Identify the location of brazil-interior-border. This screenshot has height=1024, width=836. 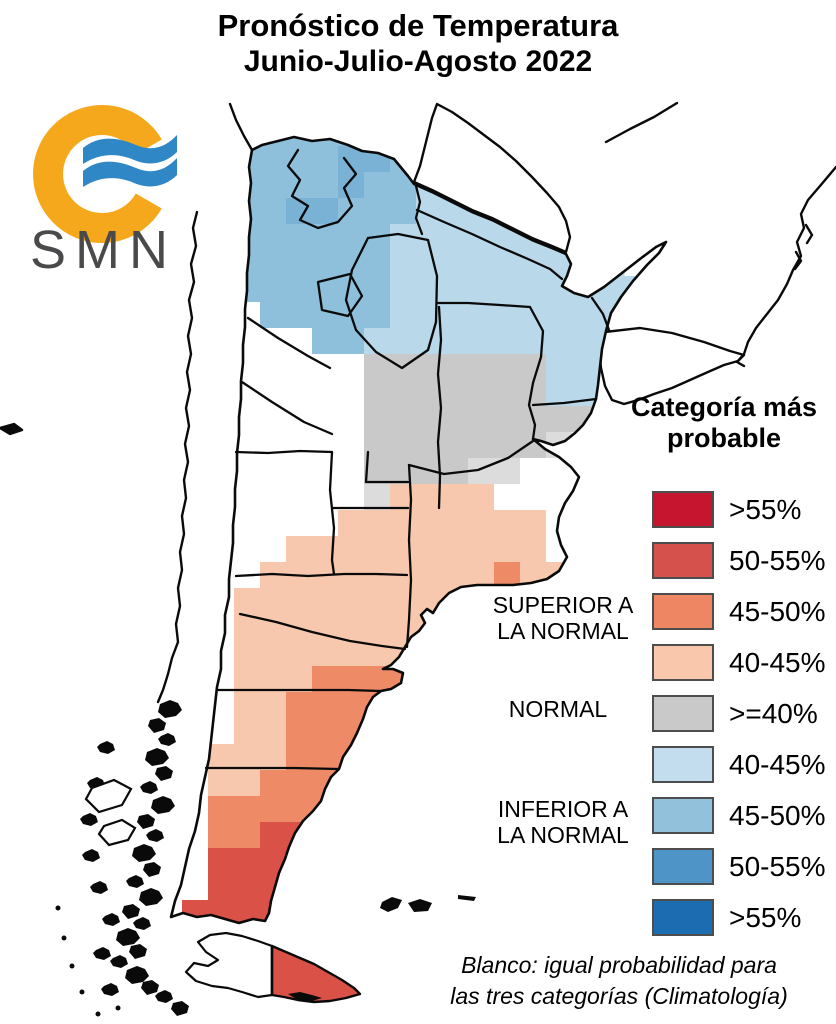
(641, 122).